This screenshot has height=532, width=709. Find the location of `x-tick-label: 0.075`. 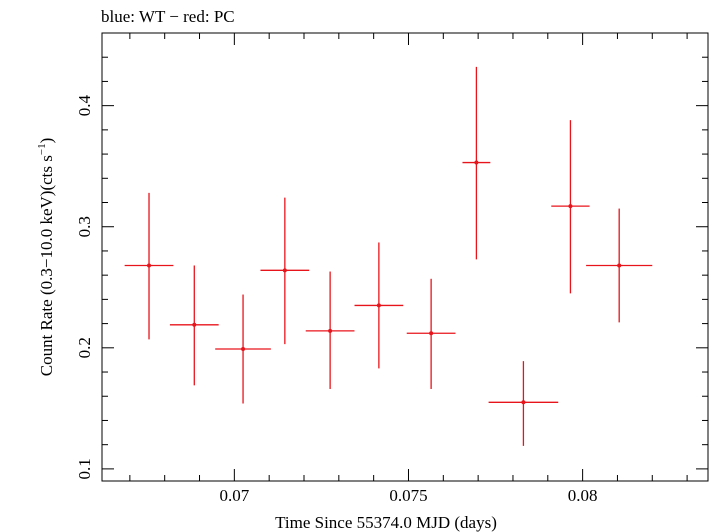

x-tick-label: 0.075 is located at coordinates (408, 495).